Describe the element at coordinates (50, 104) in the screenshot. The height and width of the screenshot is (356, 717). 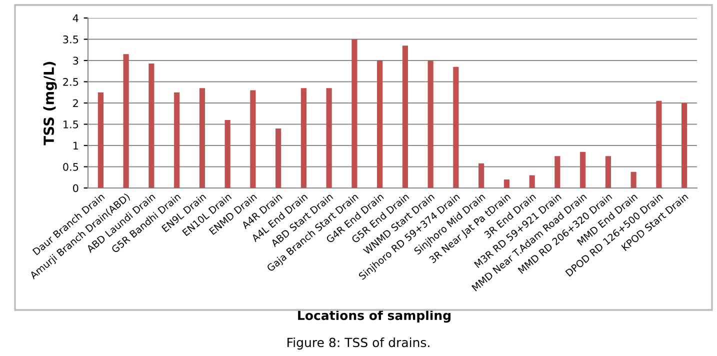
I see `y-axis-title: TSS (mg/L)` at that location.